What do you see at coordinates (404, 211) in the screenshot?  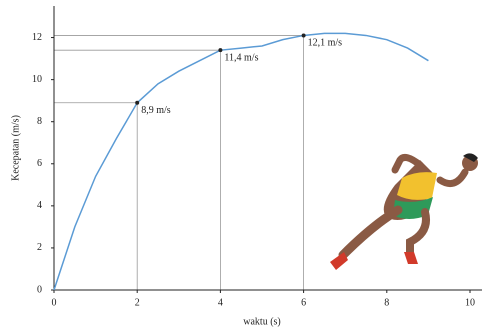 I see `sprinter-illustration` at bounding box center [404, 211].